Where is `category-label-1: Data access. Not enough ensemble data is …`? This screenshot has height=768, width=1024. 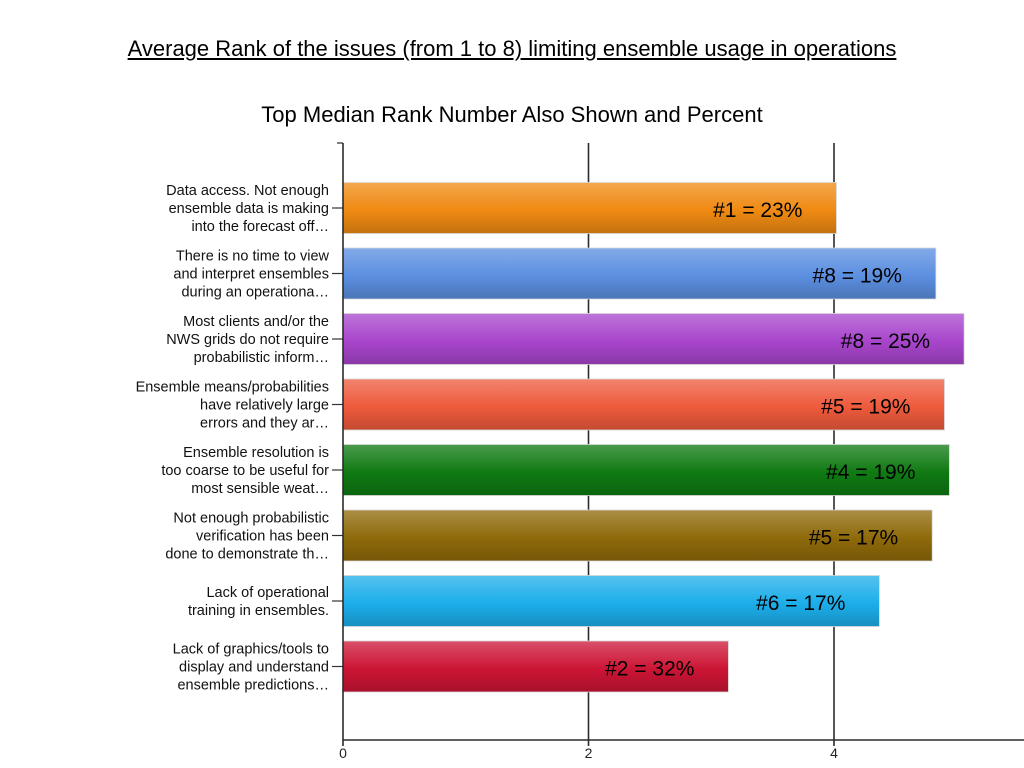
category-label-1: Data access. Not enough ensemble data is … is located at coordinates (247, 209).